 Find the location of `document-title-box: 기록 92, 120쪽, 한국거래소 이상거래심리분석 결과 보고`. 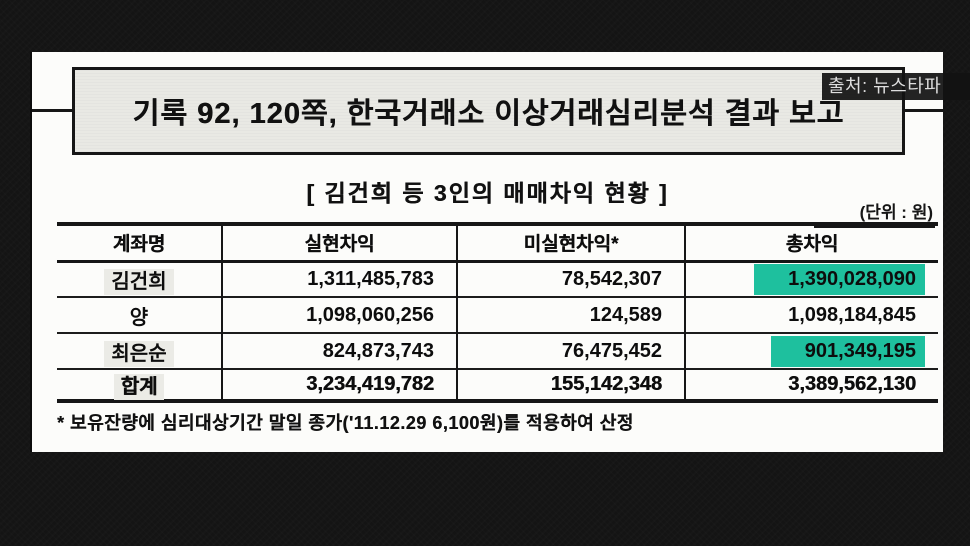

document-title-box: 기록 92, 120쪽, 한국거래소 이상거래심리분석 결과 보고 is located at coordinates (488, 111).